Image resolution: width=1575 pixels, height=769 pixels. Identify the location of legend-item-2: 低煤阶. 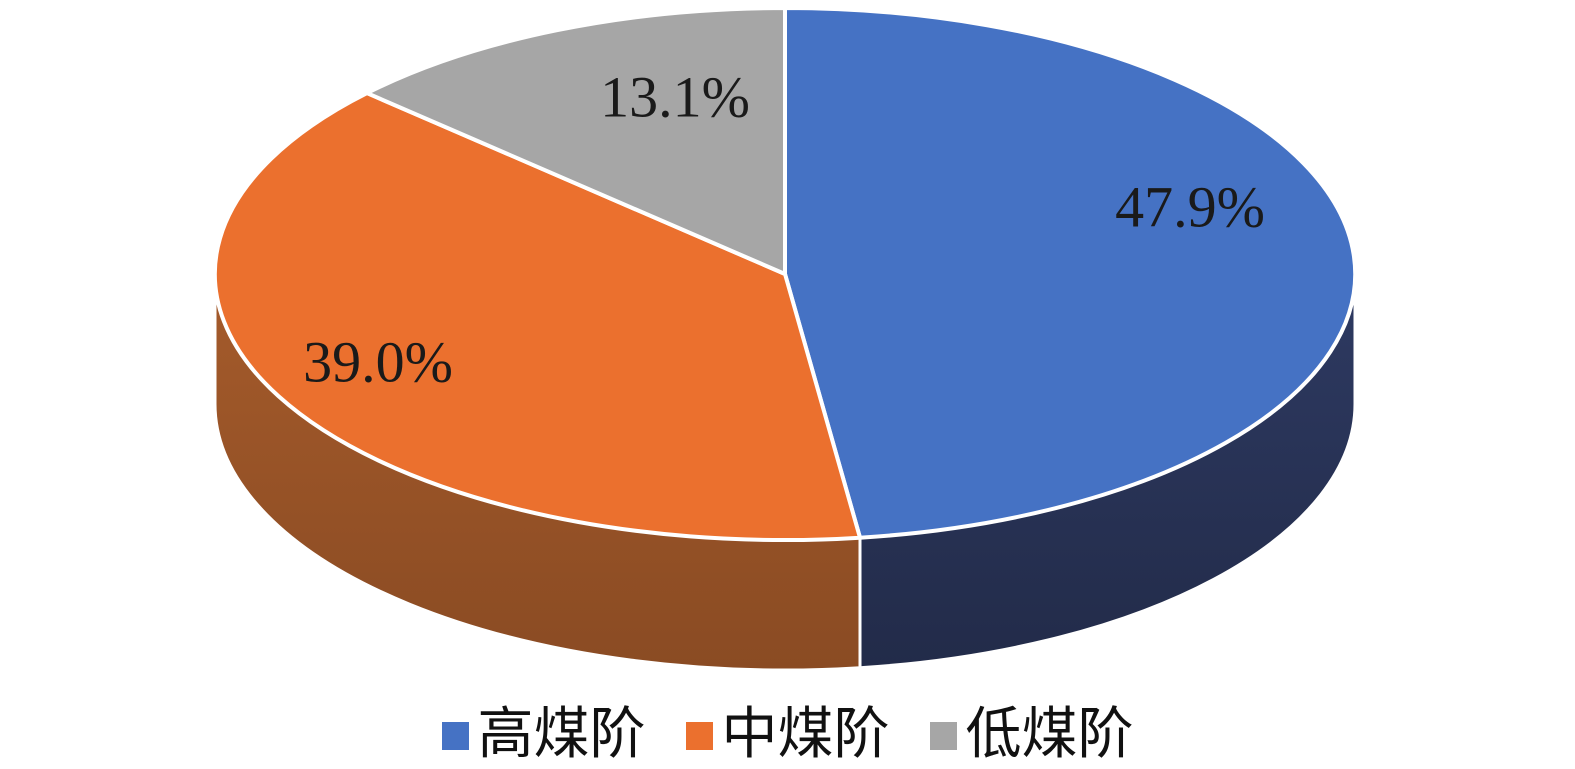
(1031, 735).